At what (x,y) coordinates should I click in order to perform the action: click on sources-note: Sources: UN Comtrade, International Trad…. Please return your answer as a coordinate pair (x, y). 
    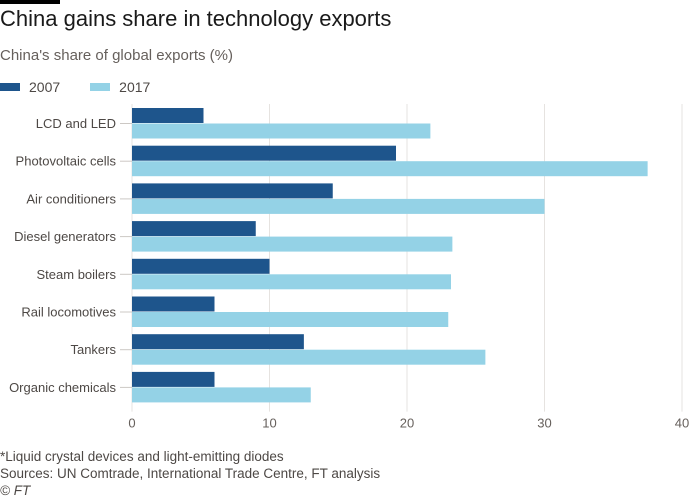
    Looking at the image, I should click on (190, 473).